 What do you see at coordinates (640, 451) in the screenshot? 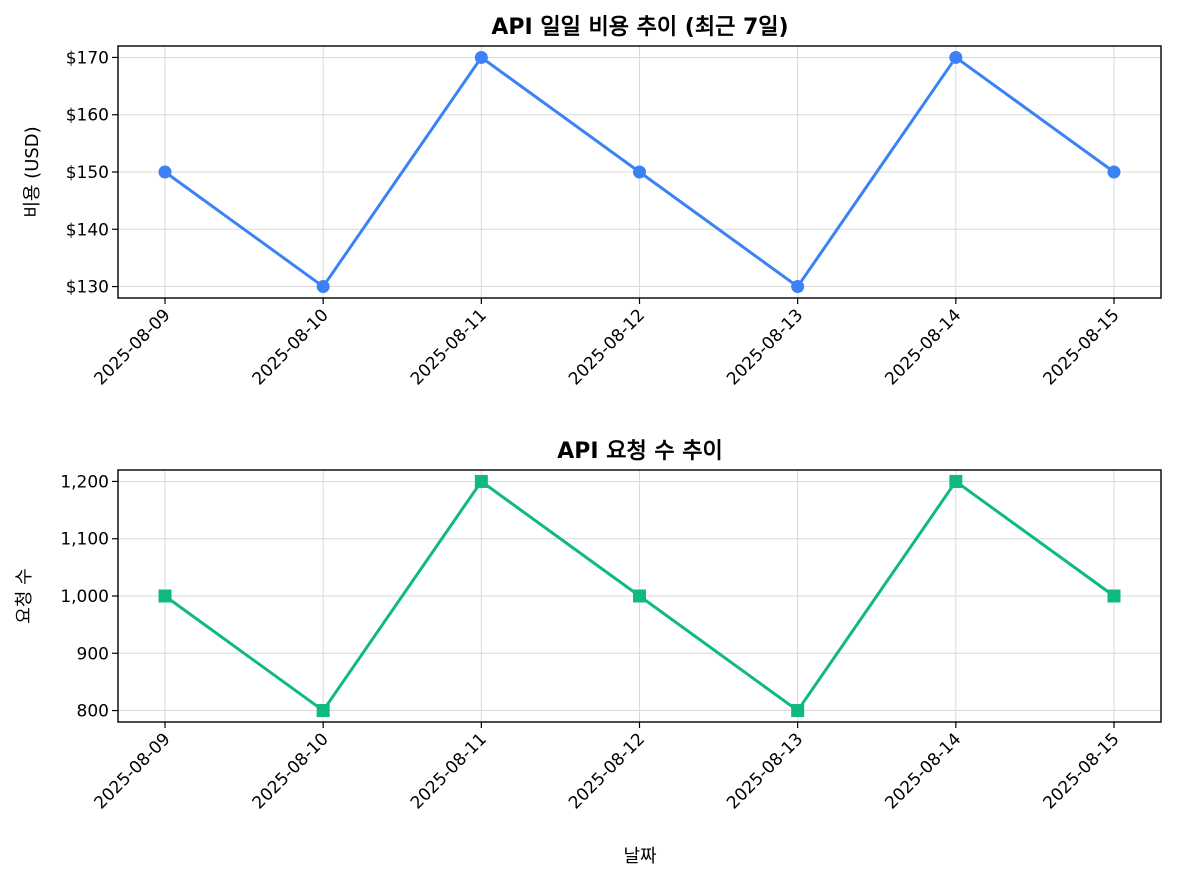
I see `requests-chart-title: API 요청 수 추이` at bounding box center [640, 451].